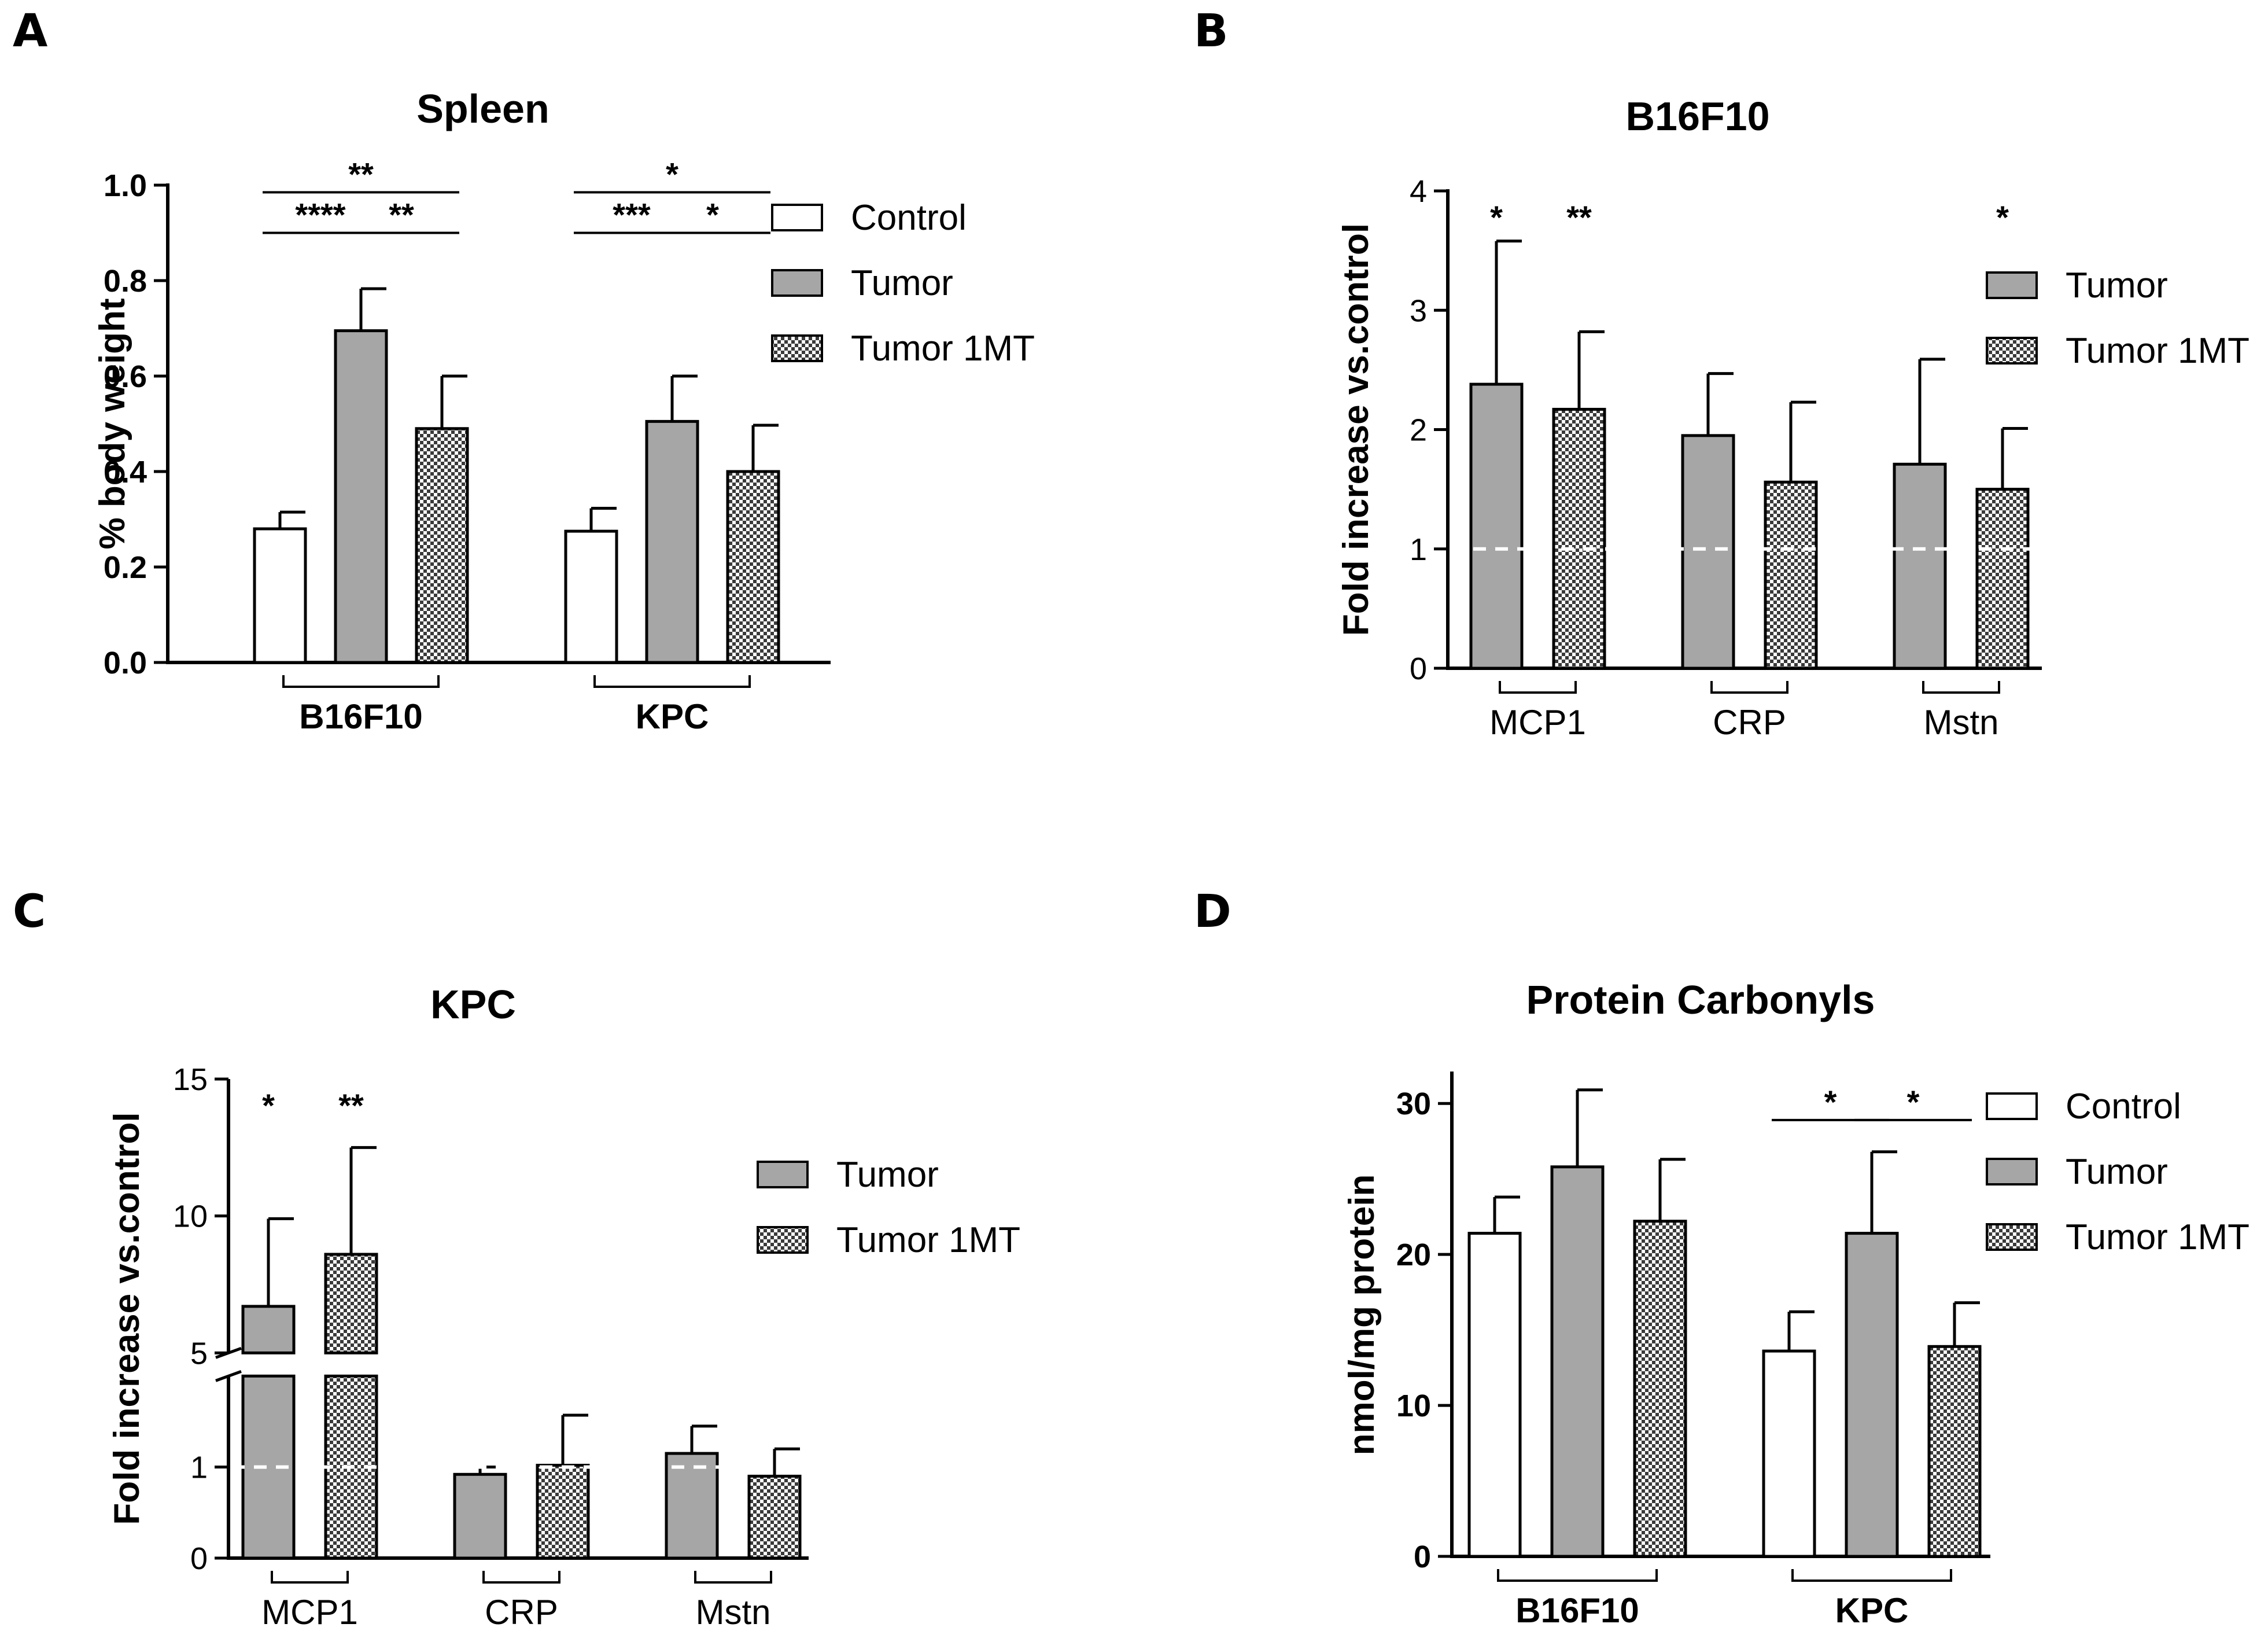  Describe the element at coordinates (30, 31) in the screenshot. I see `panel-letter-a: A` at that location.